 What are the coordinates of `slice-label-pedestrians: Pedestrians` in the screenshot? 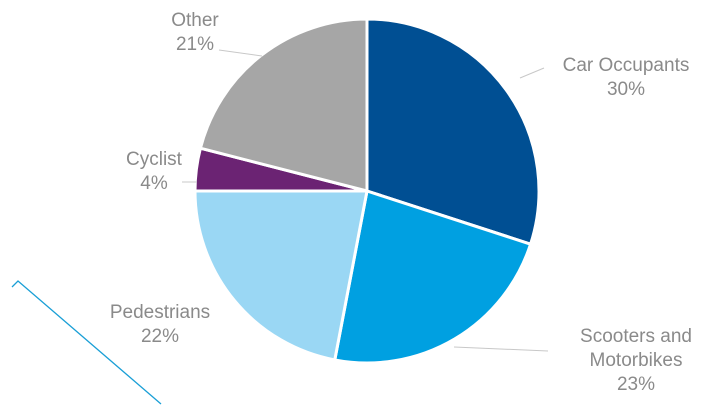 It's located at (160, 312).